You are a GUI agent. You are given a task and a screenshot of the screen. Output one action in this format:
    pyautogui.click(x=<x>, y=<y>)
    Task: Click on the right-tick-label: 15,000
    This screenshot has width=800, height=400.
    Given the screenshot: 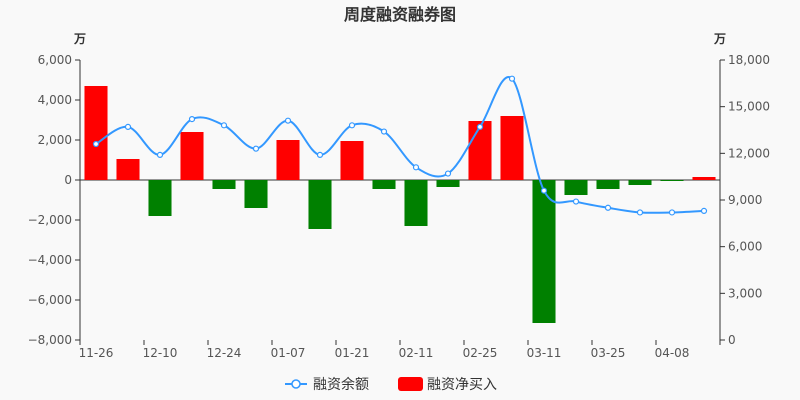 What is the action you would take?
    pyautogui.click(x=749, y=107)
    